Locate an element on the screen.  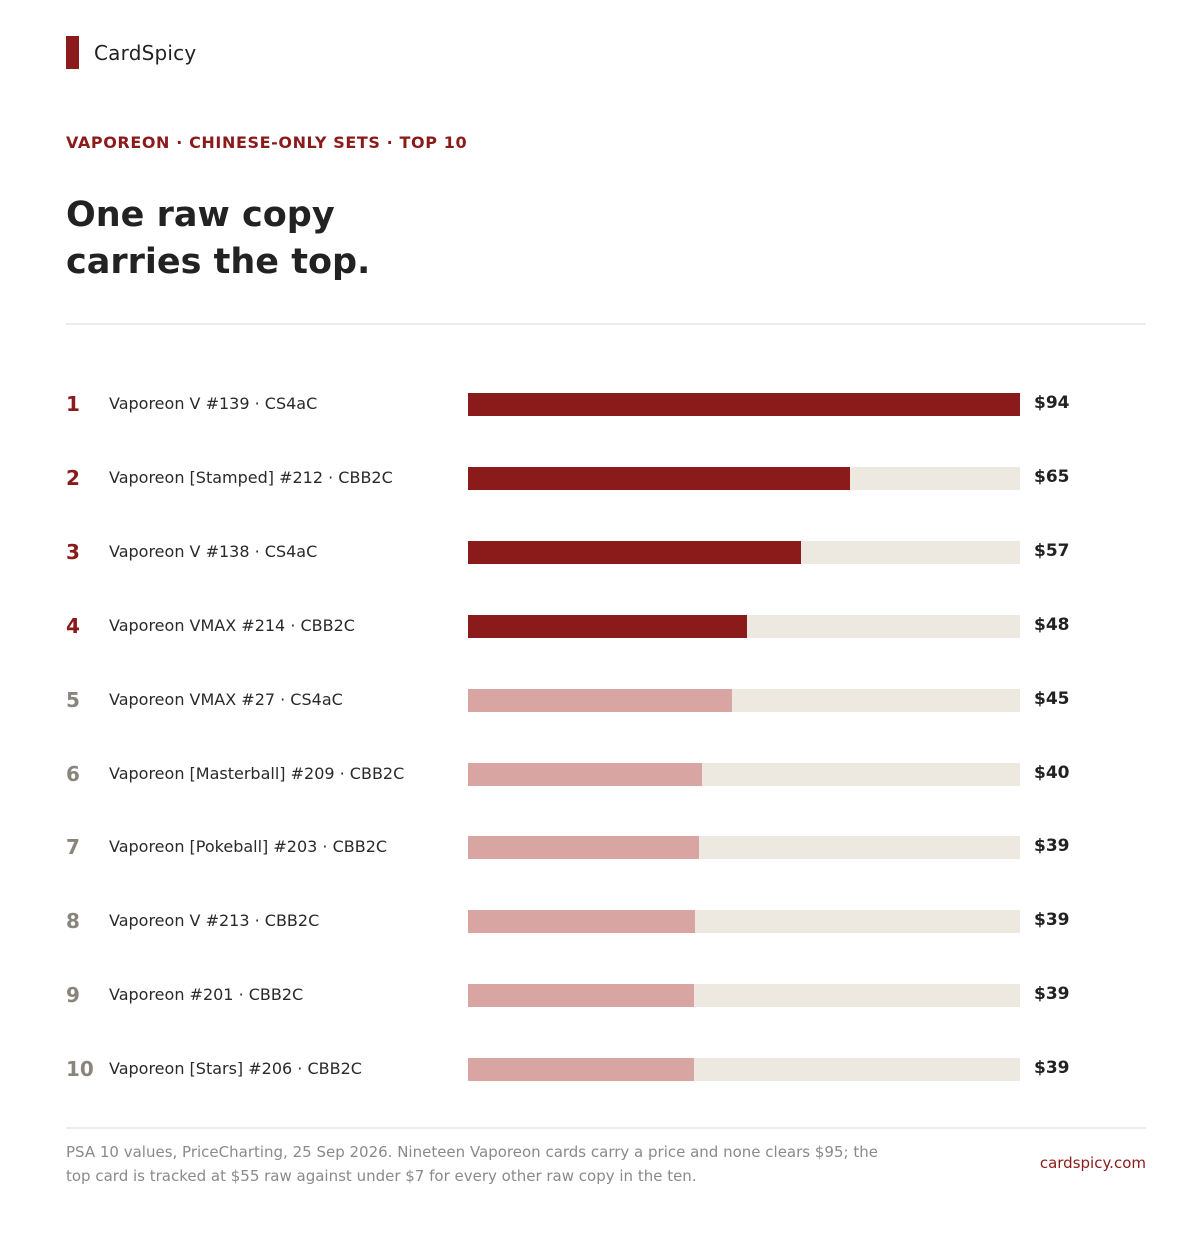
brand-name: CardSpicy is located at coordinates (145, 52).